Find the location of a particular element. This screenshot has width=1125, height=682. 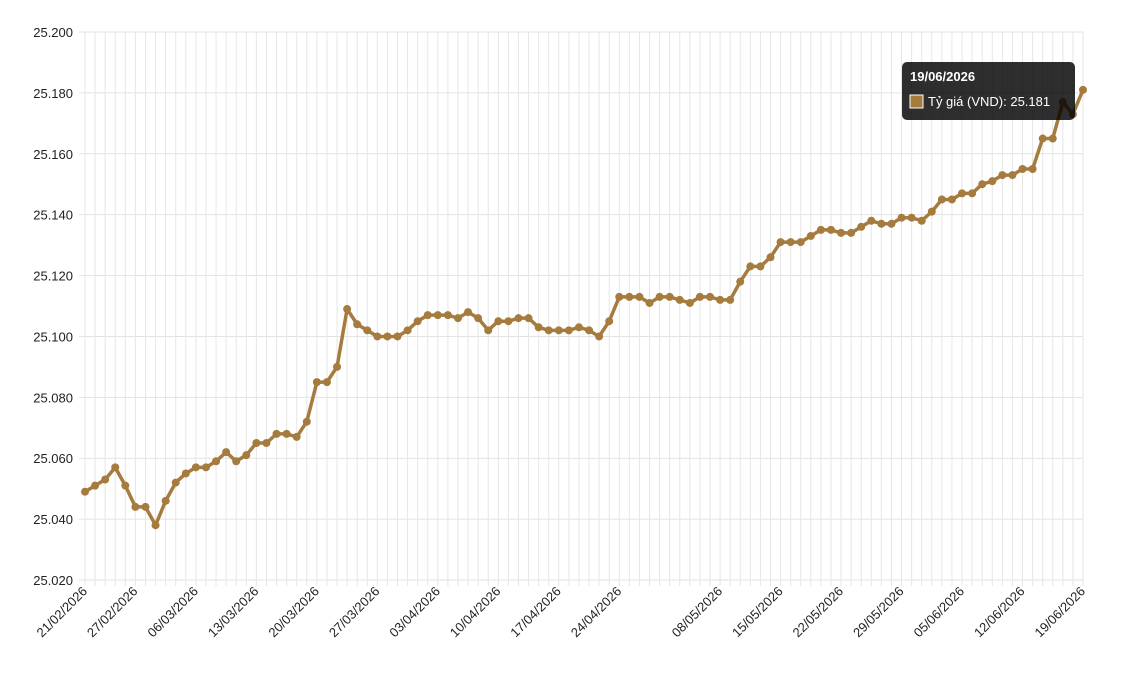

tooltip-title: 19/06/2026 is located at coordinates (942, 76).